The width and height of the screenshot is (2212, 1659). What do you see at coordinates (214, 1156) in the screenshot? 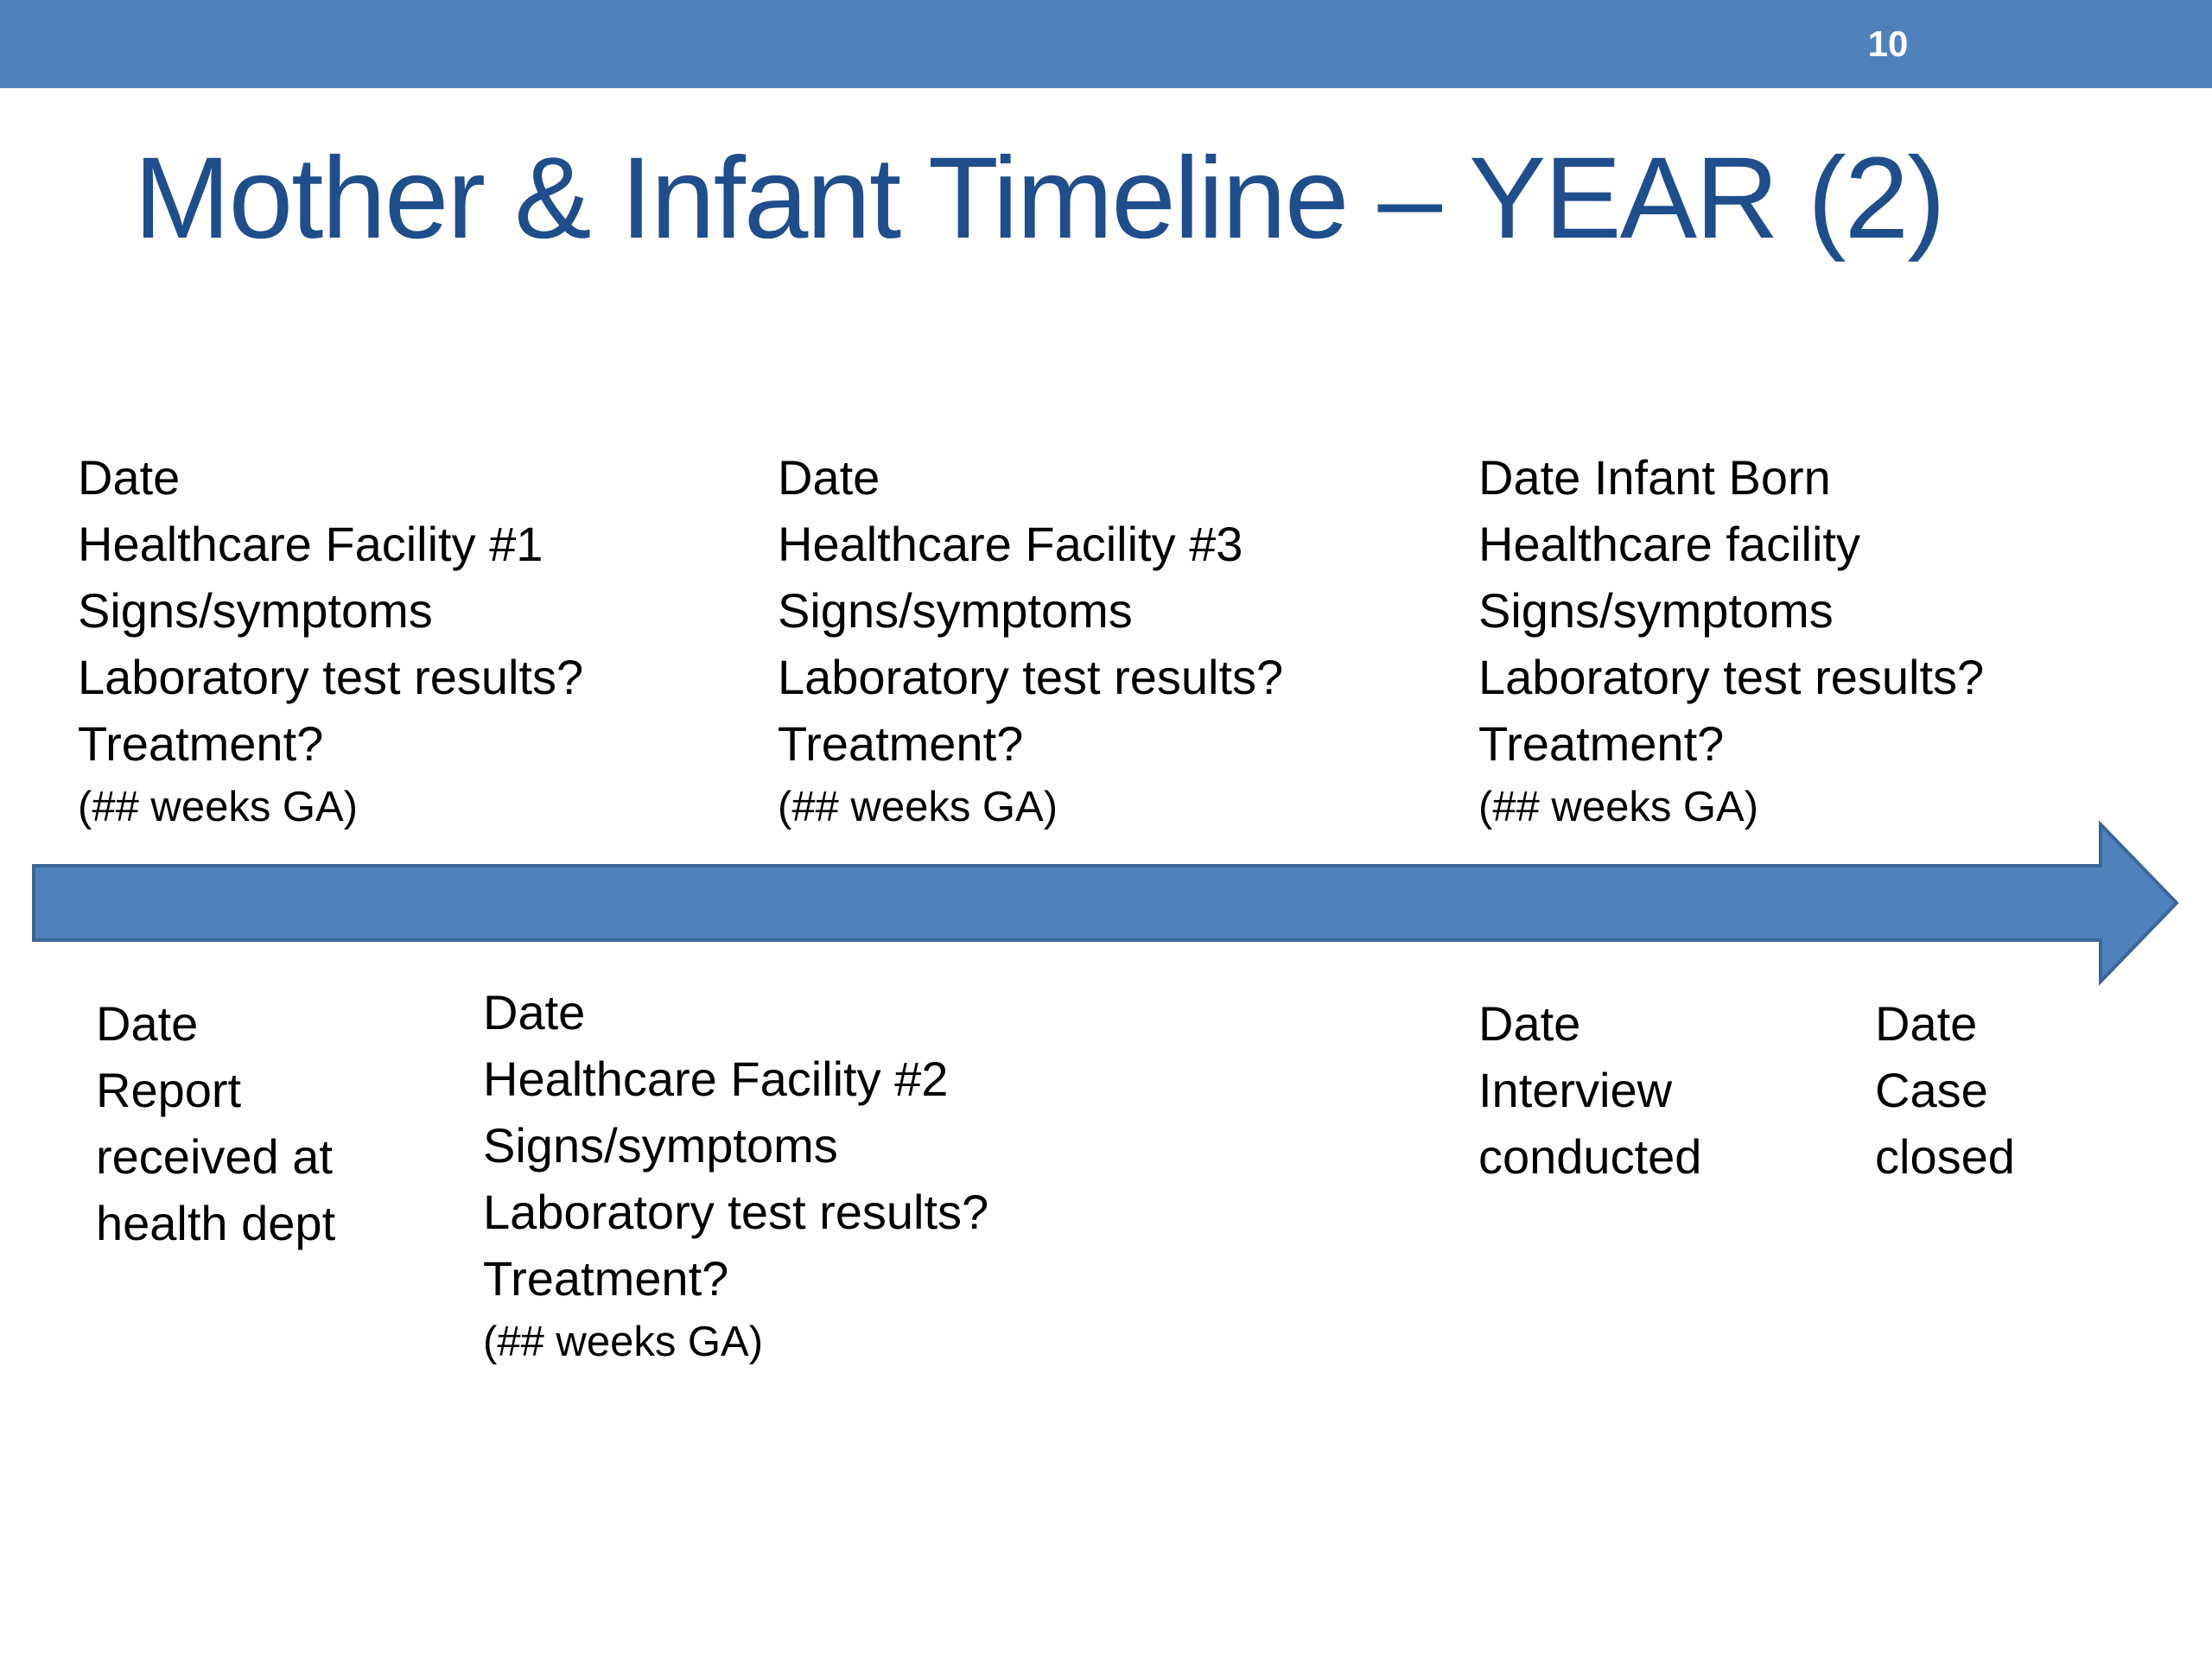
I see `event-text: received at` at bounding box center [214, 1156].